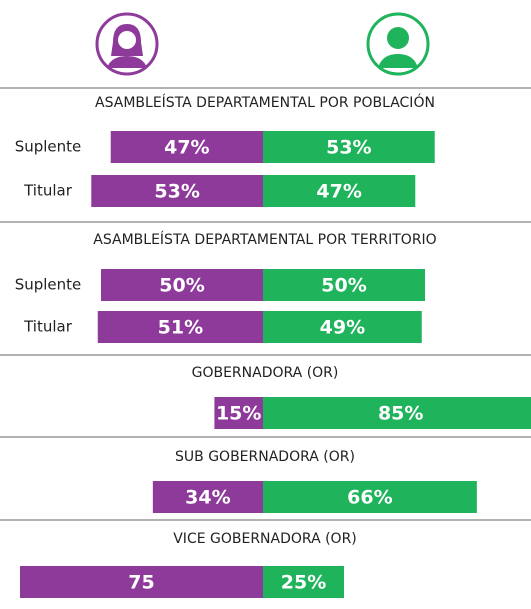  Describe the element at coordinates (265, 102) in the screenshot. I see `section-title: ASAMBLEÍSTA DEPARTAMENTAL POR POBLACIÓN` at that location.